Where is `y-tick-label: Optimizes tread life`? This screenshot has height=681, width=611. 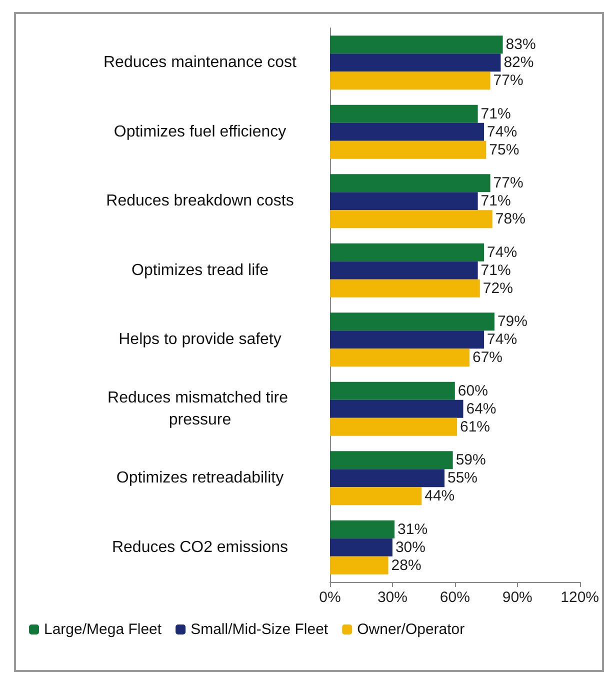
y-tick-label: Optimizes tread life is located at coordinates (200, 270).